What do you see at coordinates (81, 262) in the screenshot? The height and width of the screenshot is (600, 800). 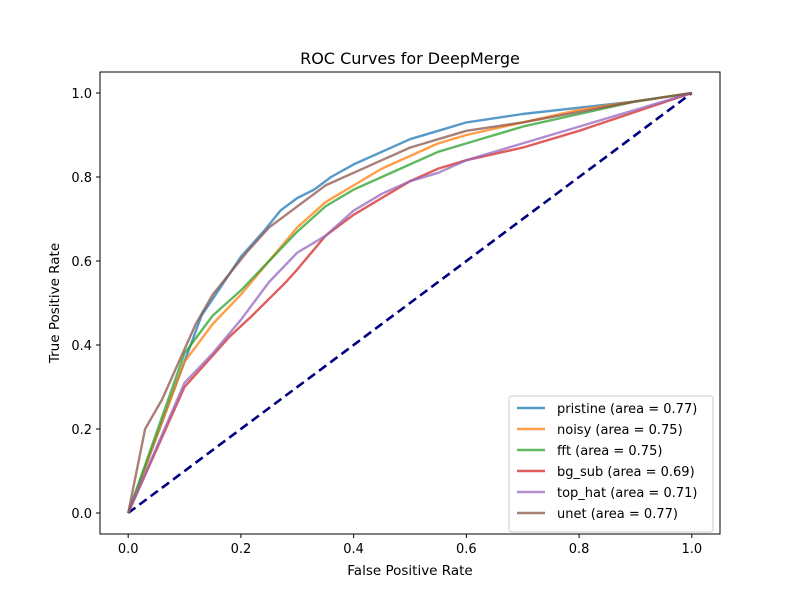 I see `y-tick-label: 0.6` at bounding box center [81, 262].